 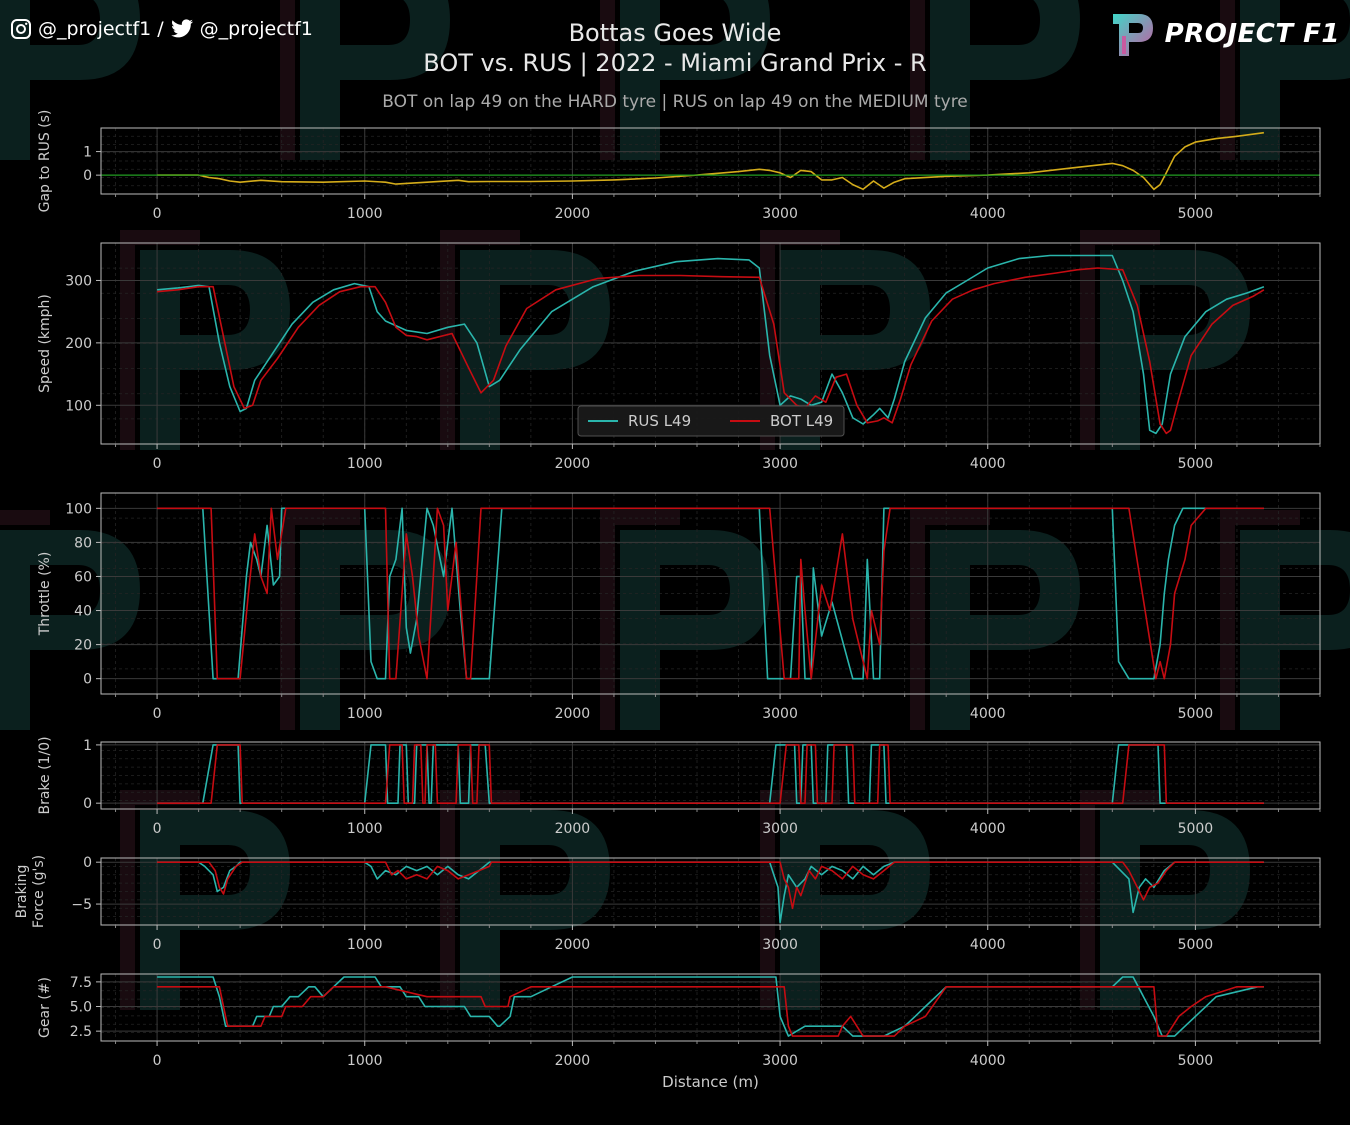 I want to click on series-line-brake-rus-l49, so click(x=710, y=774).